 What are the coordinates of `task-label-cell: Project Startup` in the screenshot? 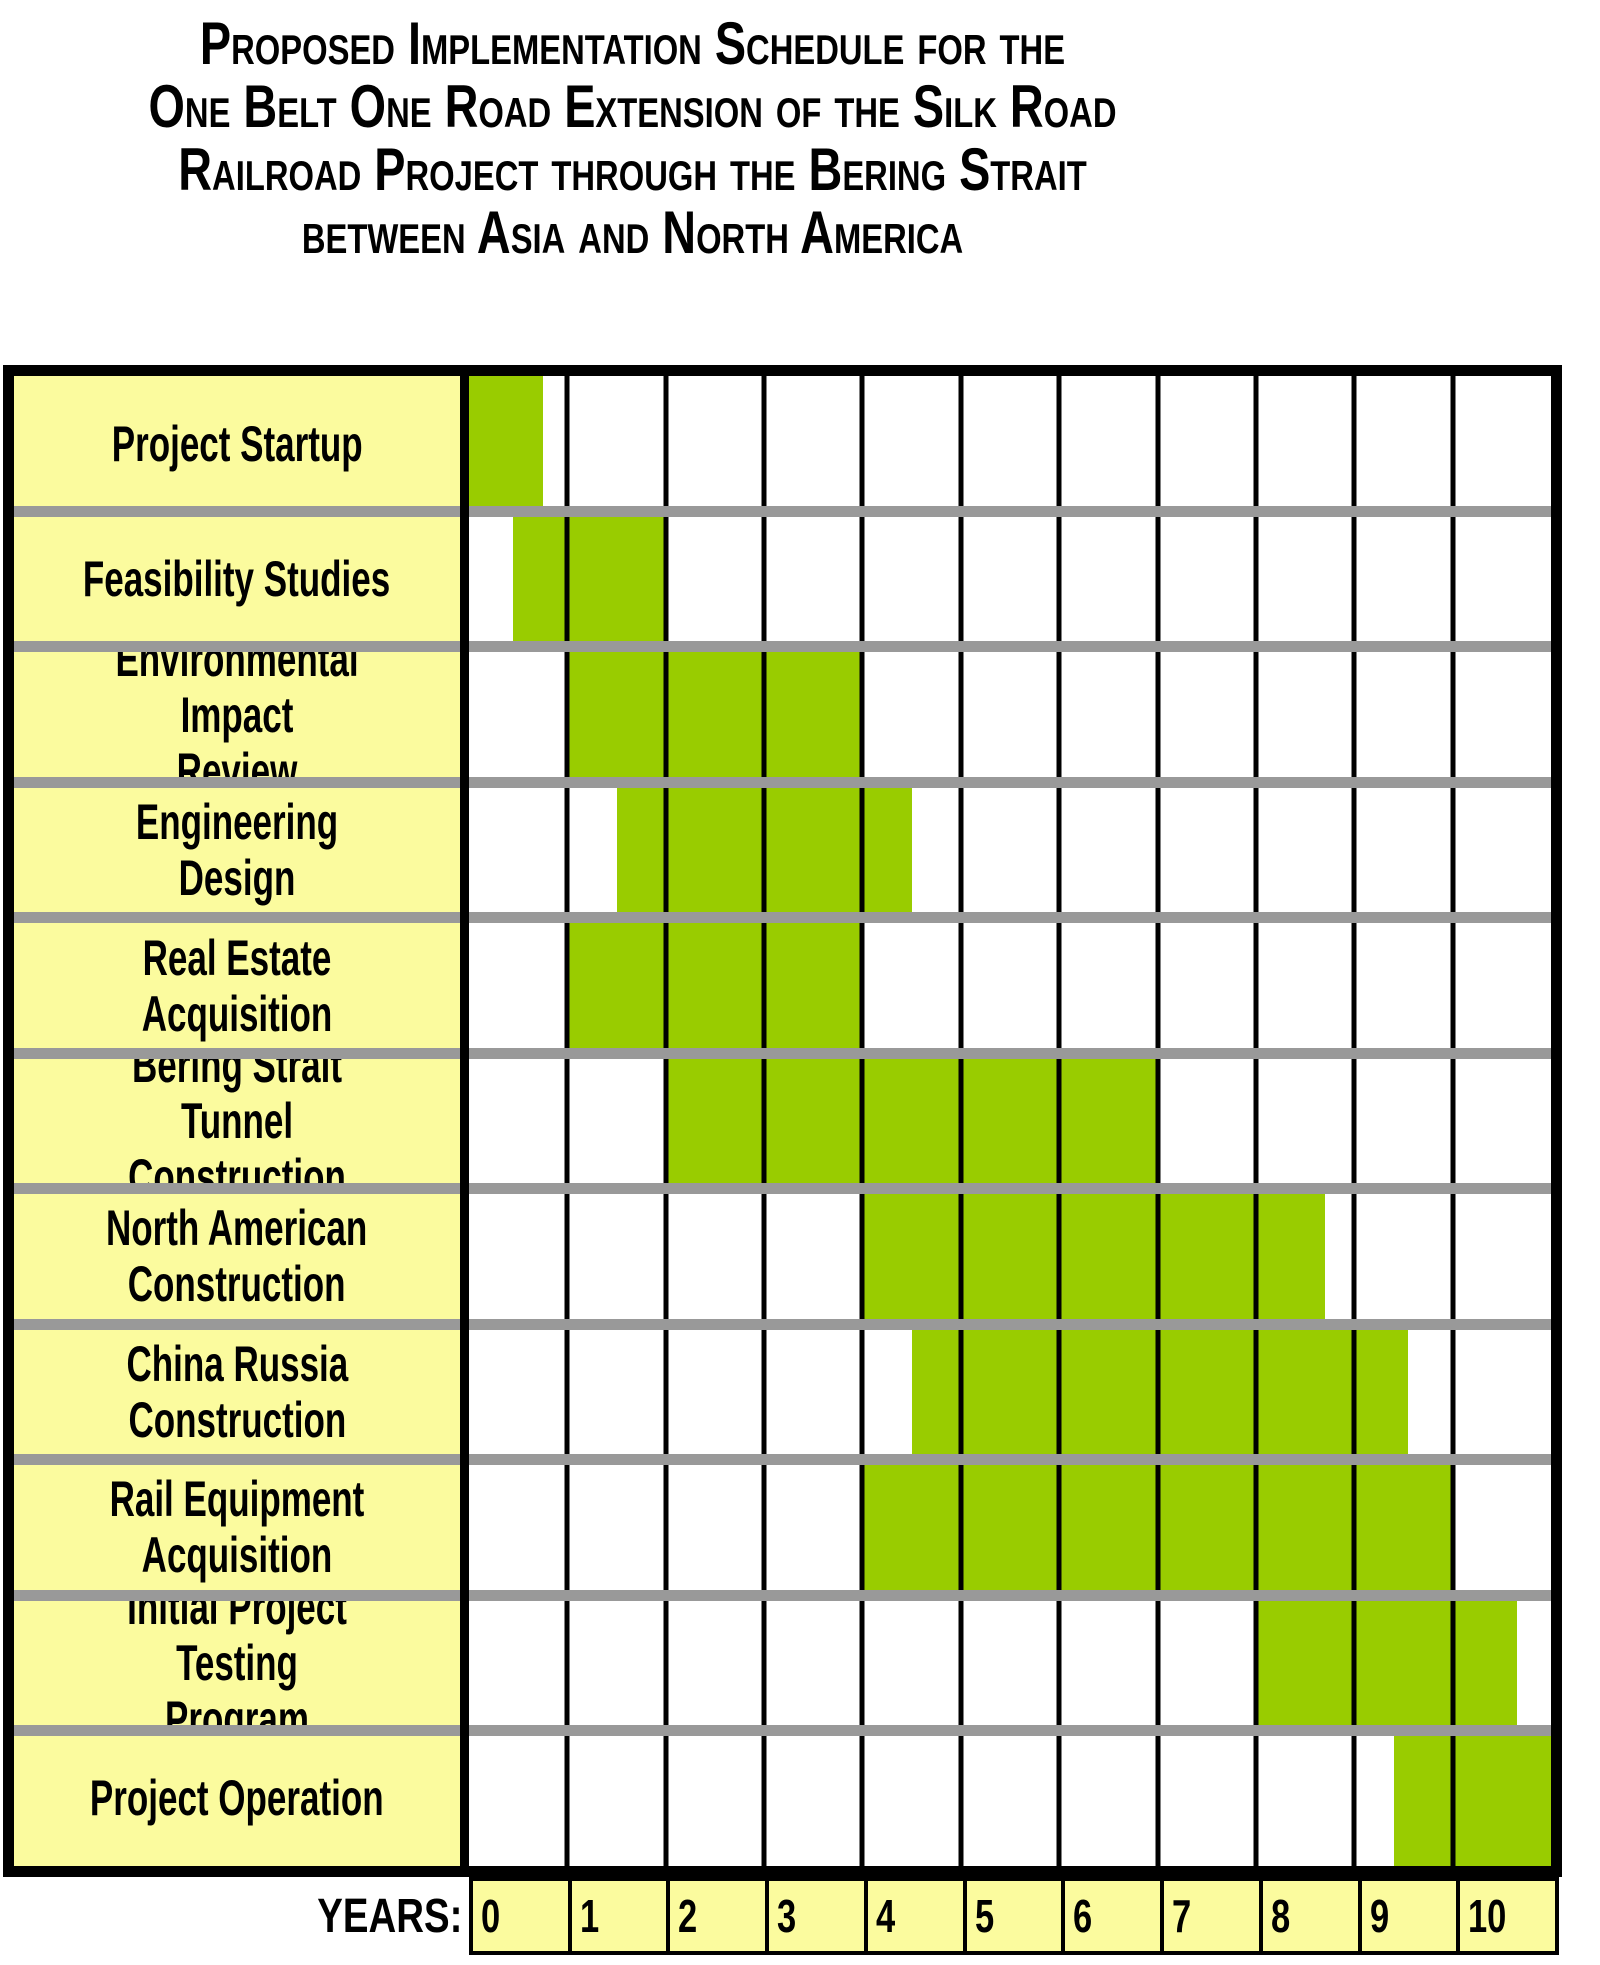 It's located at (237, 444).